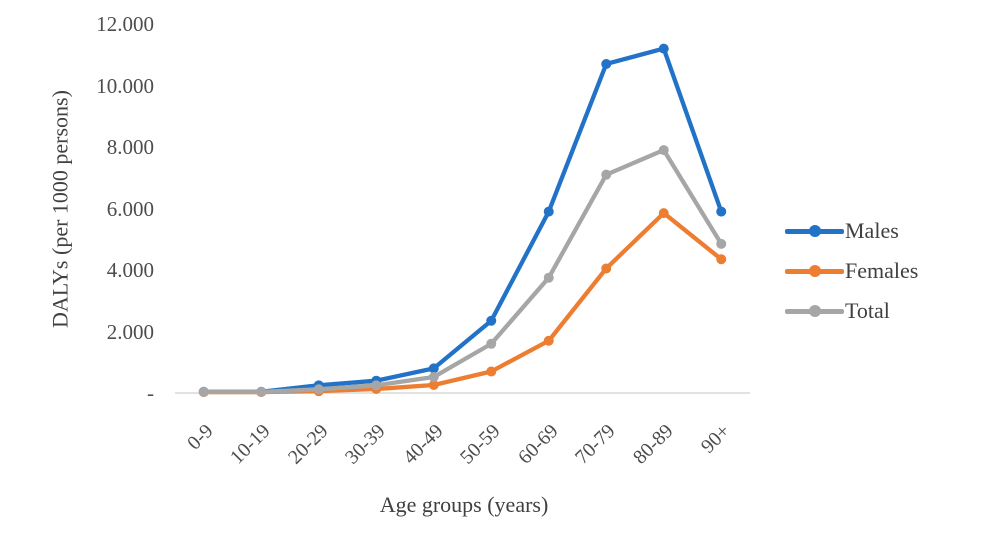 The width and height of the screenshot is (1000, 533). I want to click on legend-dot-total, so click(814, 311).